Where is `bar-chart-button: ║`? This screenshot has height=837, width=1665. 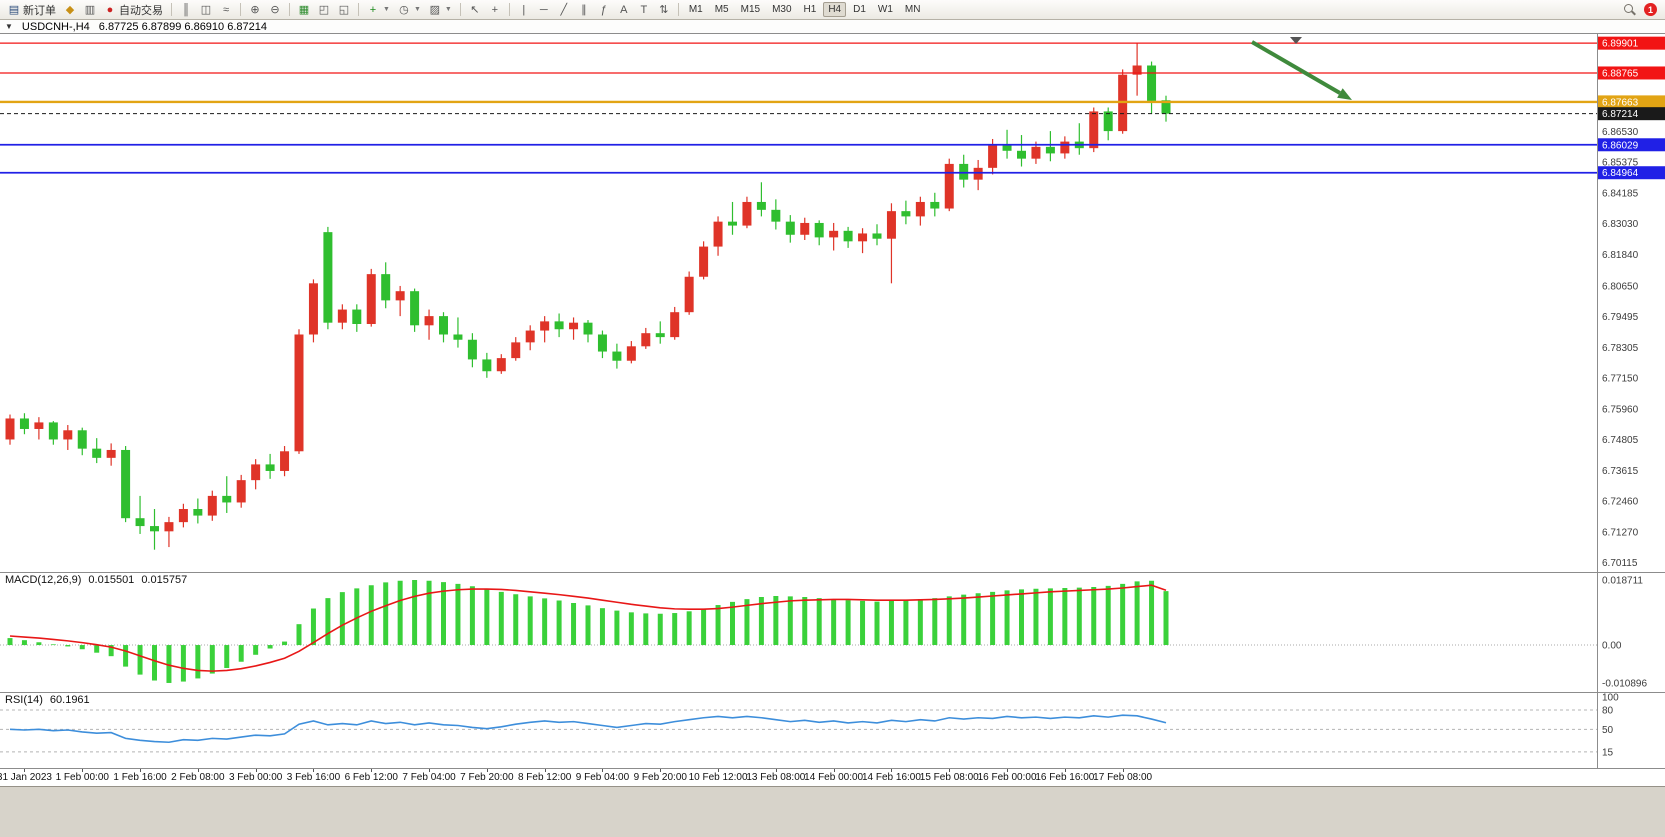
bar-chart-button: ║ is located at coordinates (186, 10).